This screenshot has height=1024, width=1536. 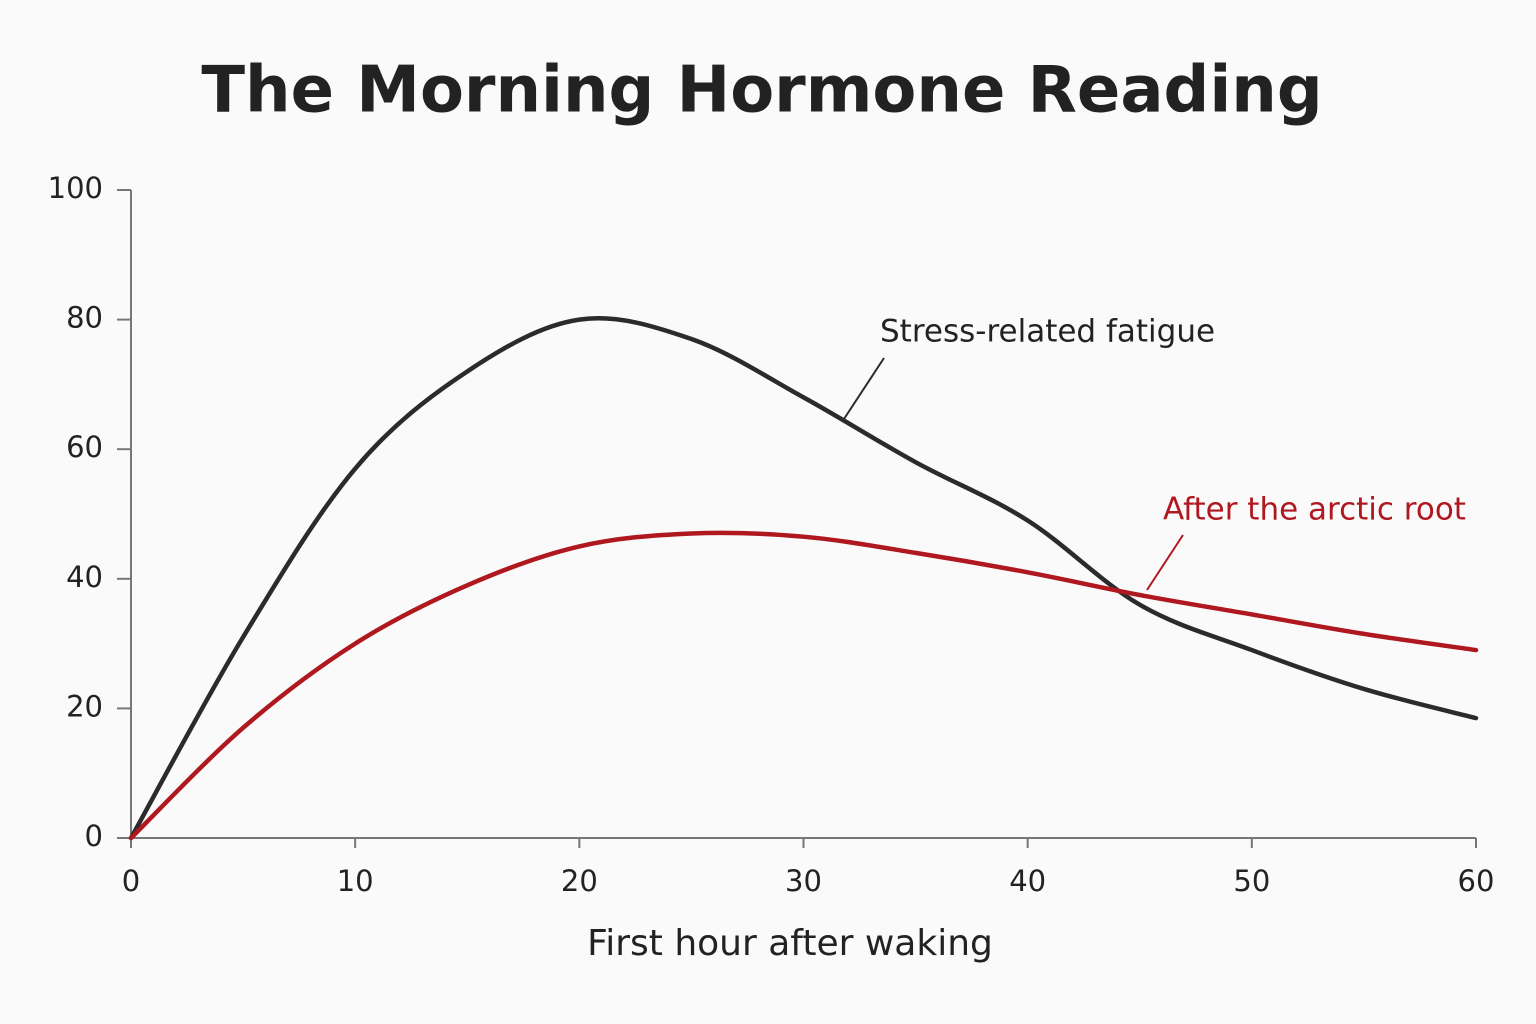 I want to click on y-tick-label: 80, so click(x=84, y=318).